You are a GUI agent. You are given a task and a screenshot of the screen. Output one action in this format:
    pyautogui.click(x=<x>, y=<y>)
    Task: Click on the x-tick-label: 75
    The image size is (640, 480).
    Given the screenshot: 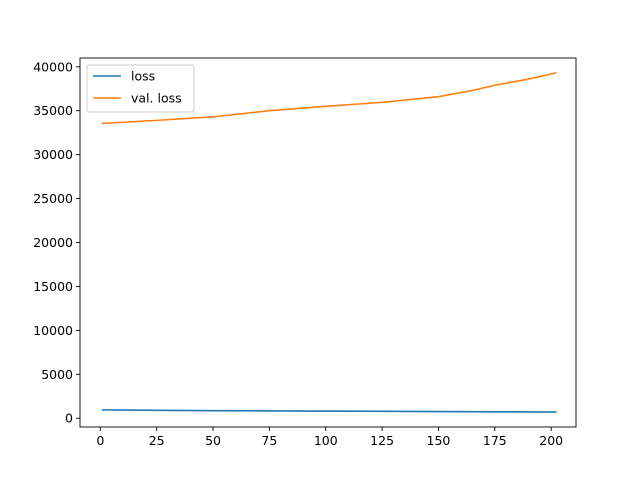 What is the action you would take?
    pyautogui.click(x=269, y=440)
    